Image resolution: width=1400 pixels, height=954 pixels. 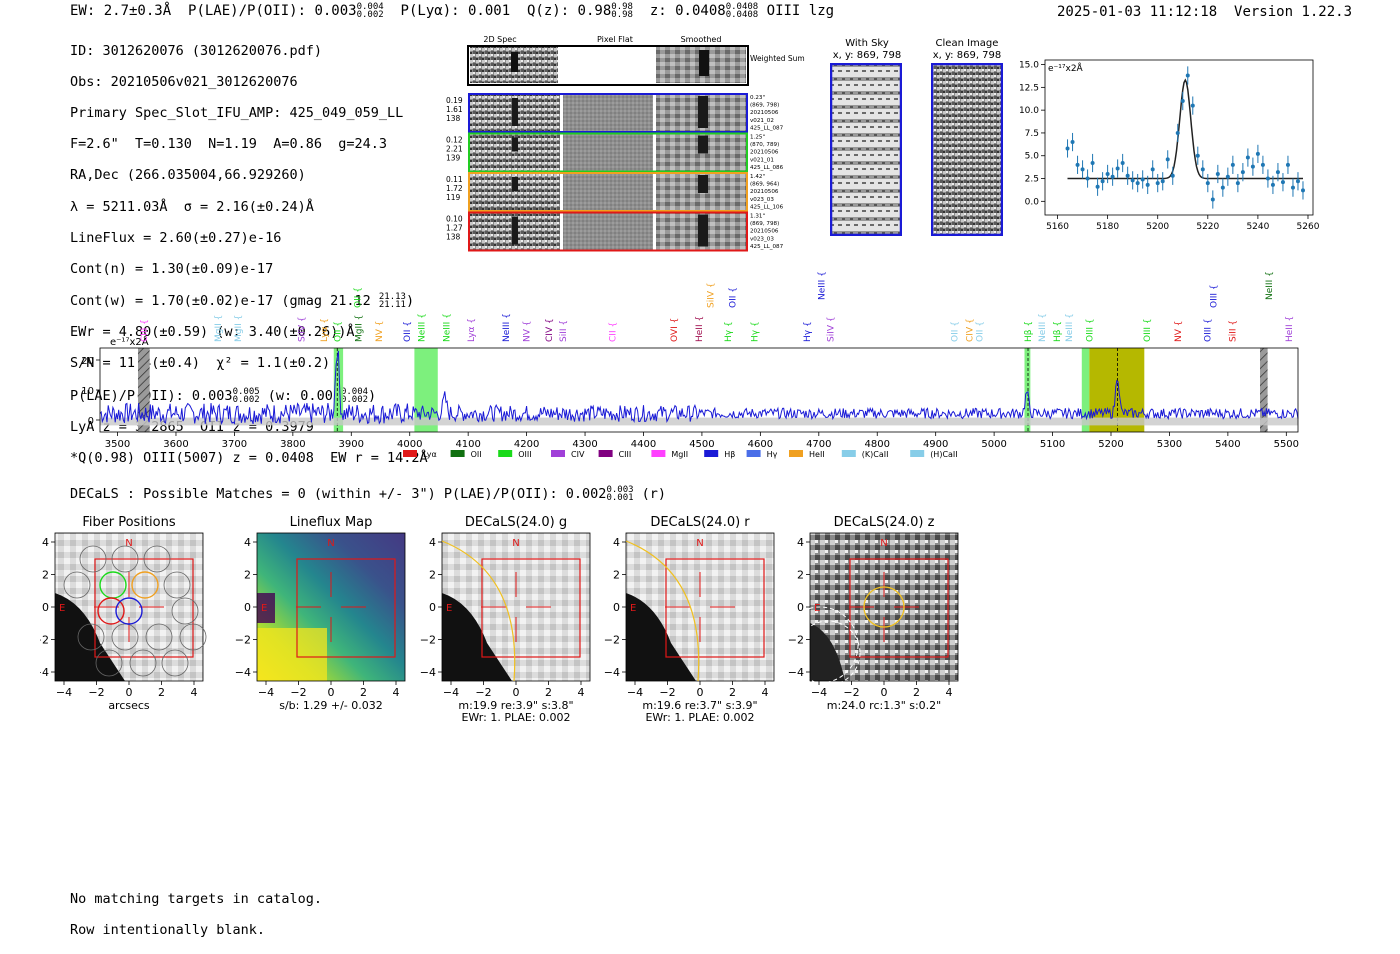 I want to click on cutout-caption: s/b: 1.29 +/- 0.032, so click(x=331, y=705).